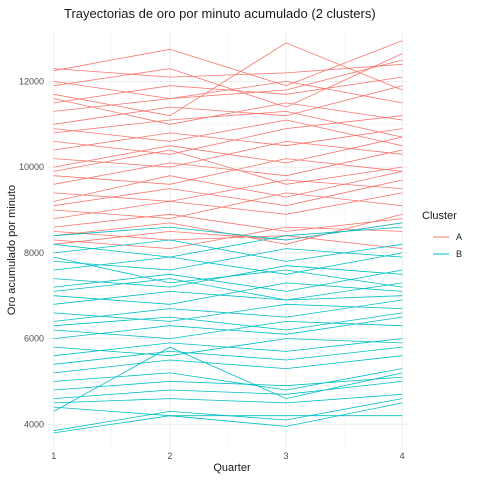 This screenshot has width=480, height=480. What do you see at coordinates (442, 234) in the screenshot?
I see `legend: Cluster AB` at bounding box center [442, 234].